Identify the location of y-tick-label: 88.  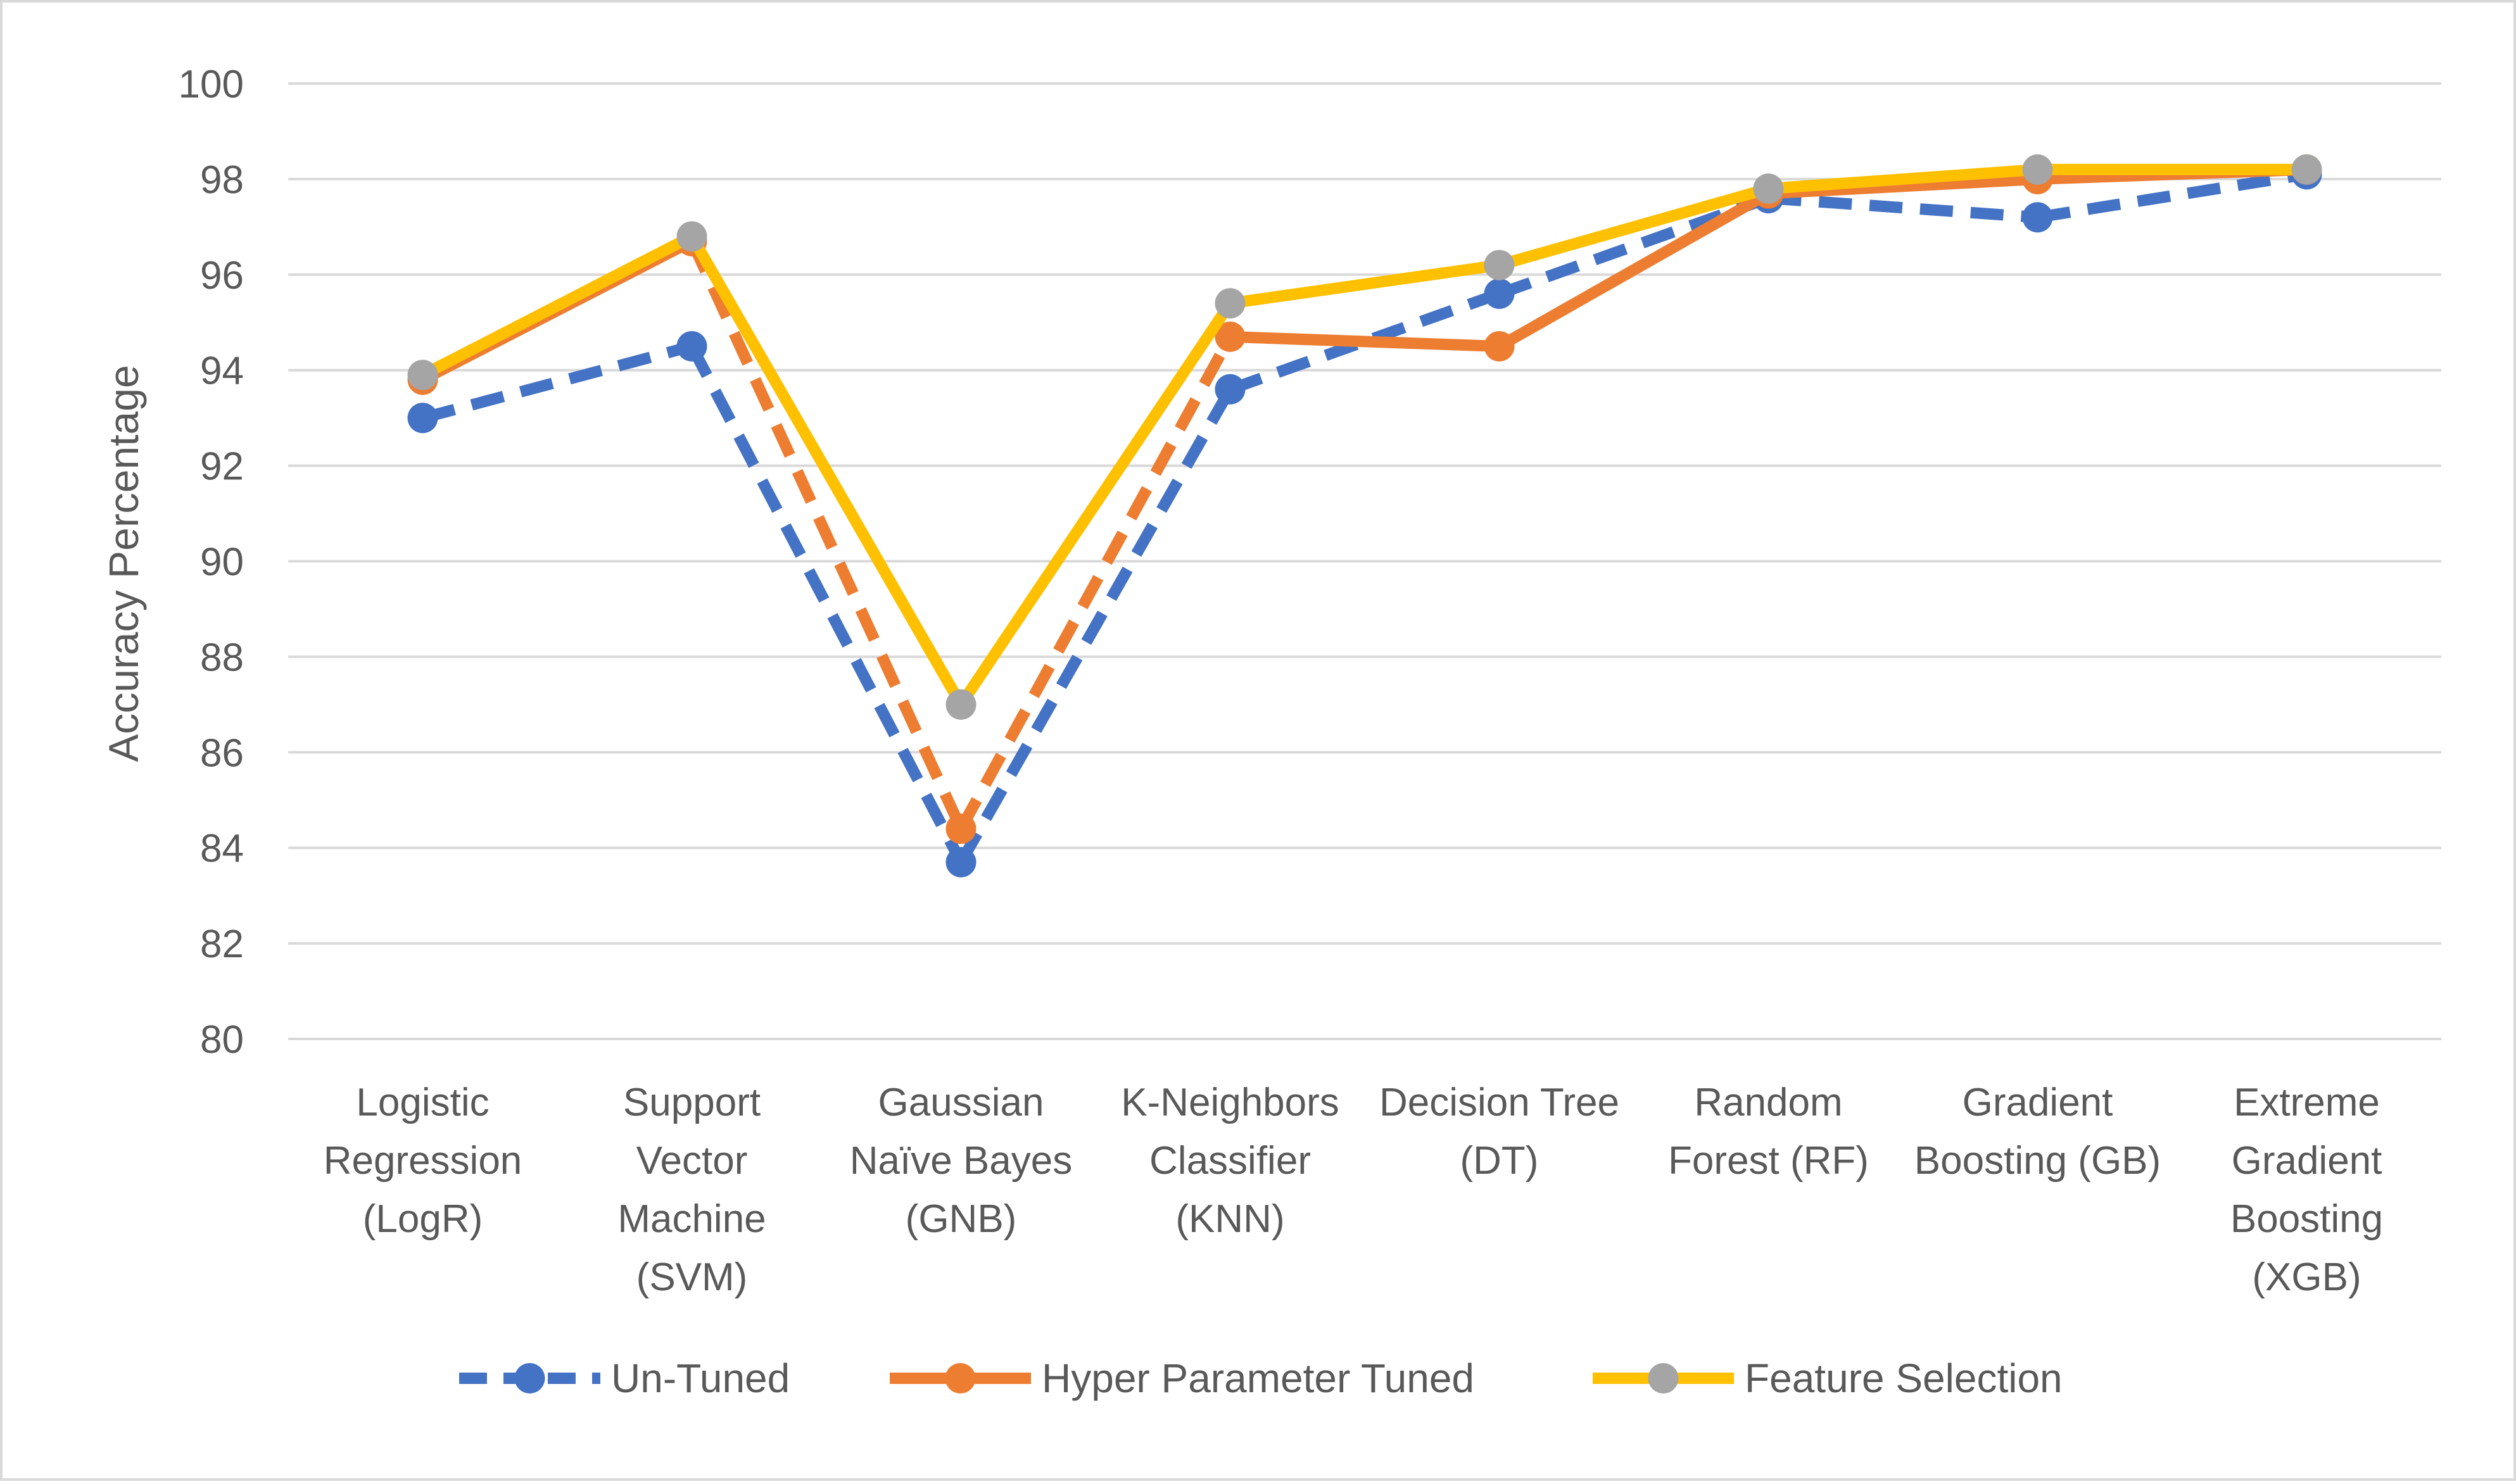
(222, 657).